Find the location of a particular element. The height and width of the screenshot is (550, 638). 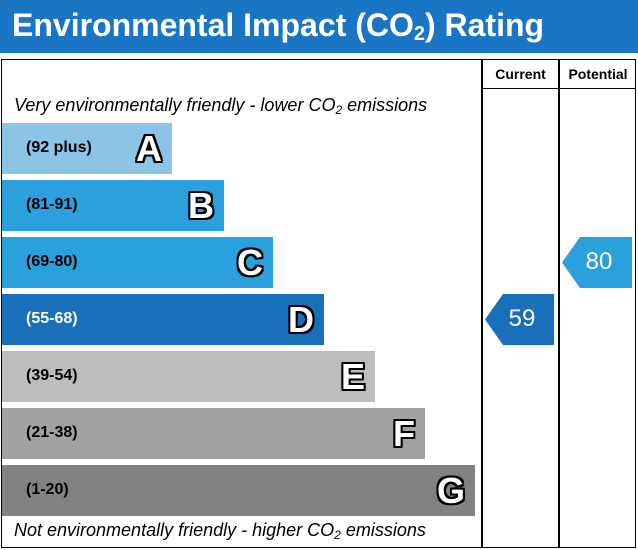

band-f-letter: F is located at coordinates (404, 433).